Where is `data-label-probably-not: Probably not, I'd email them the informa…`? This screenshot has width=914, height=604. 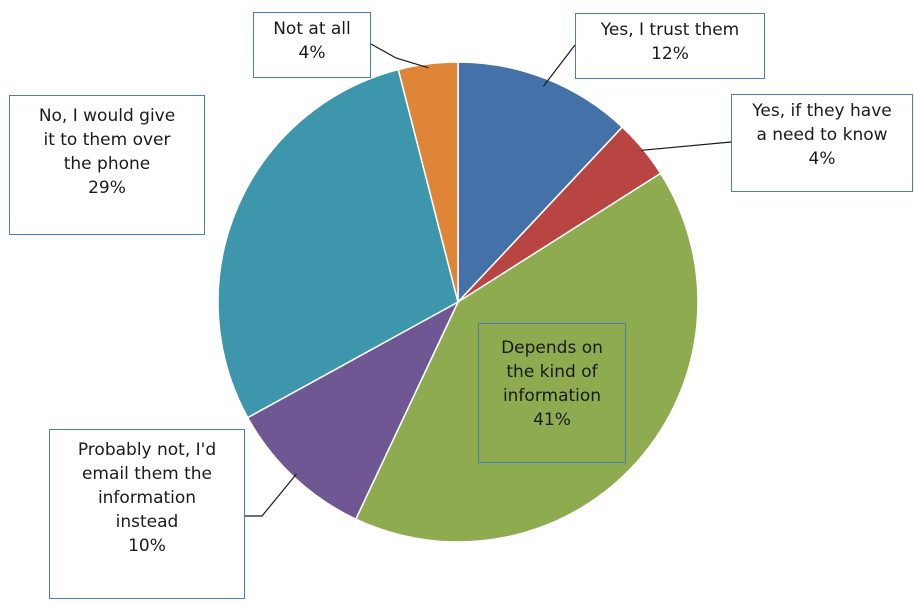
data-label-probably-not: Probably not, I'd email them the informa… is located at coordinates (147, 514).